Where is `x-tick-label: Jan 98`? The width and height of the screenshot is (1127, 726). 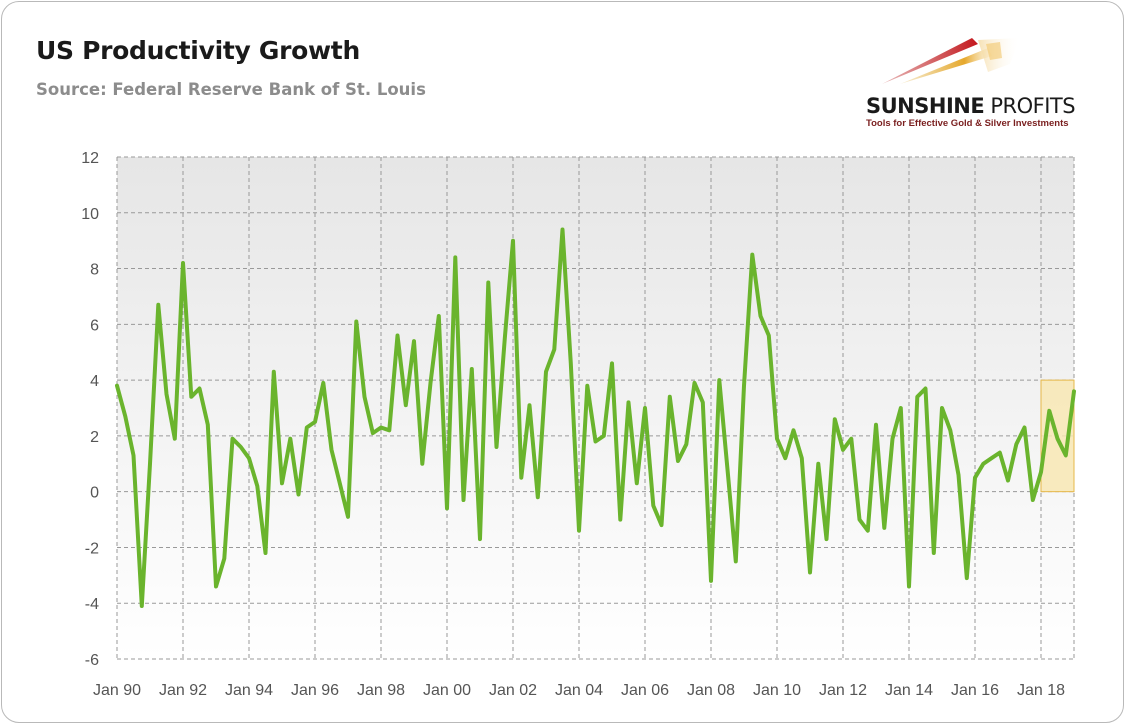 x-tick-label: Jan 98 is located at coordinates (381, 690).